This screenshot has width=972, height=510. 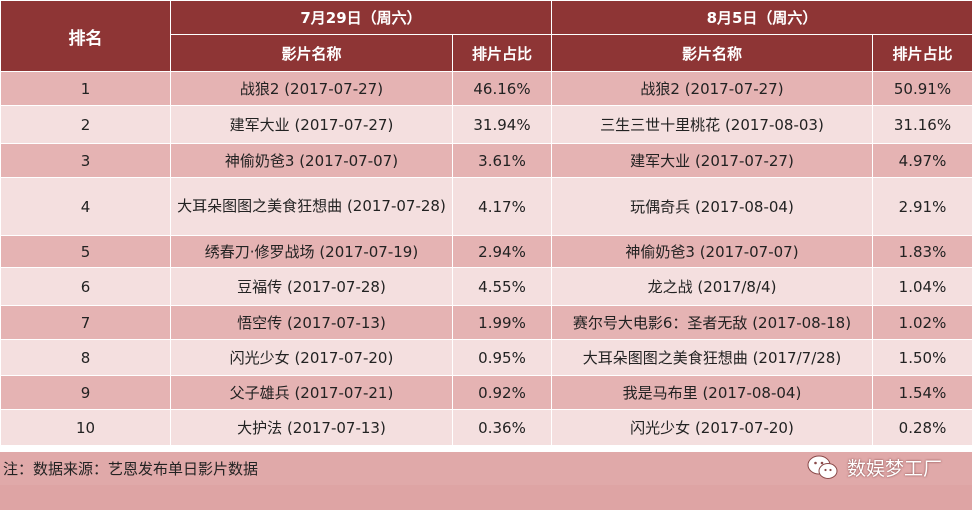 What do you see at coordinates (822, 467) in the screenshot?
I see `wechat-icon` at bounding box center [822, 467].